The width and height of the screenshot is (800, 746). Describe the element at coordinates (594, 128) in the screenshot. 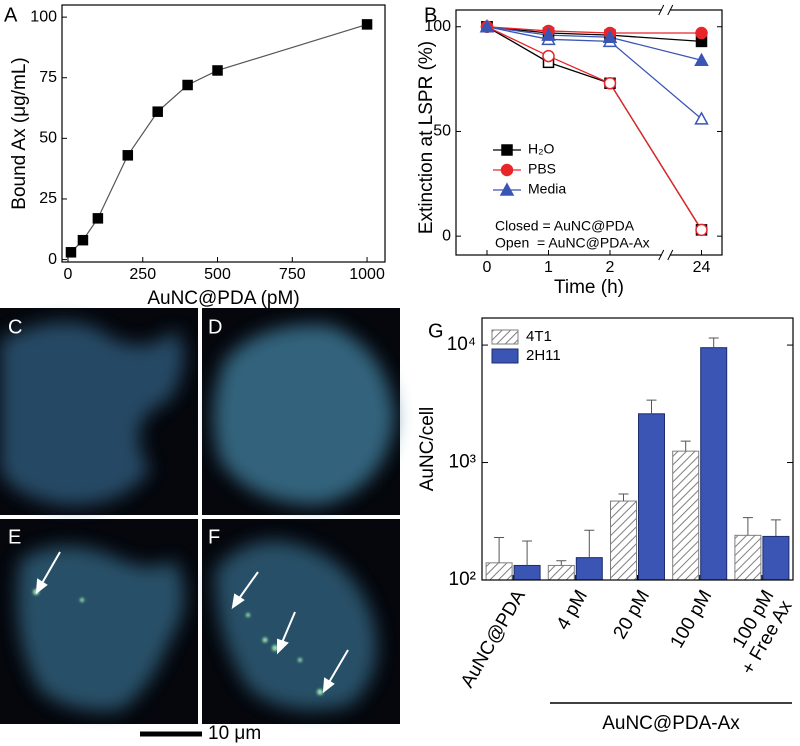

I see `open-line` at that location.